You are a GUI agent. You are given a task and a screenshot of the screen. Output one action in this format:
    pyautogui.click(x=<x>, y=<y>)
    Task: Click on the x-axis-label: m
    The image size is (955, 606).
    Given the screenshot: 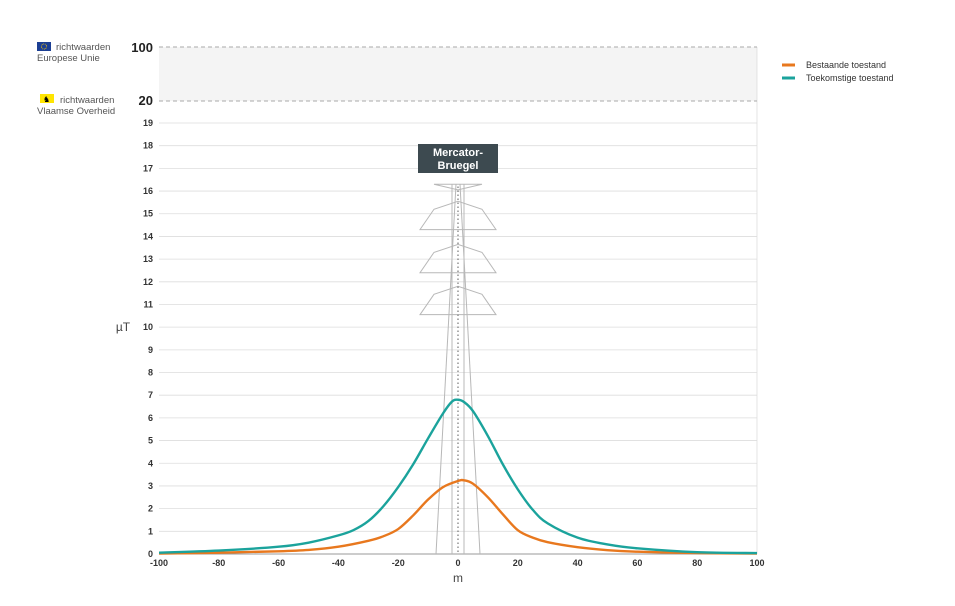 What is the action you would take?
    pyautogui.click(x=458, y=578)
    